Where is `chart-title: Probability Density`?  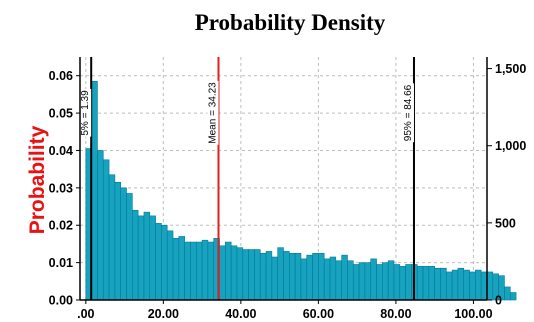 chart-title: Probability Density is located at coordinates (290, 22).